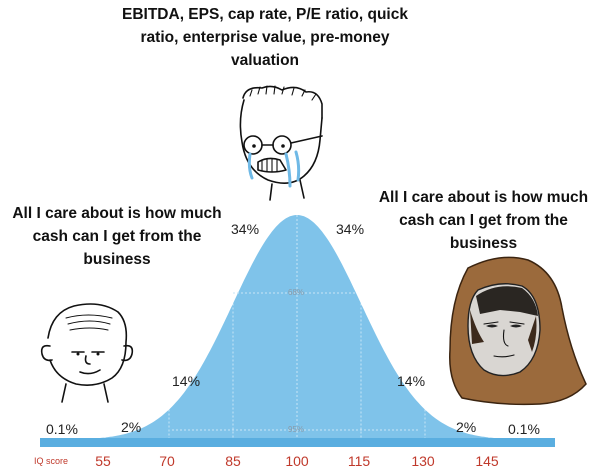  What do you see at coordinates (87, 353) in the screenshot?
I see `simple-wojak` at bounding box center [87, 353].